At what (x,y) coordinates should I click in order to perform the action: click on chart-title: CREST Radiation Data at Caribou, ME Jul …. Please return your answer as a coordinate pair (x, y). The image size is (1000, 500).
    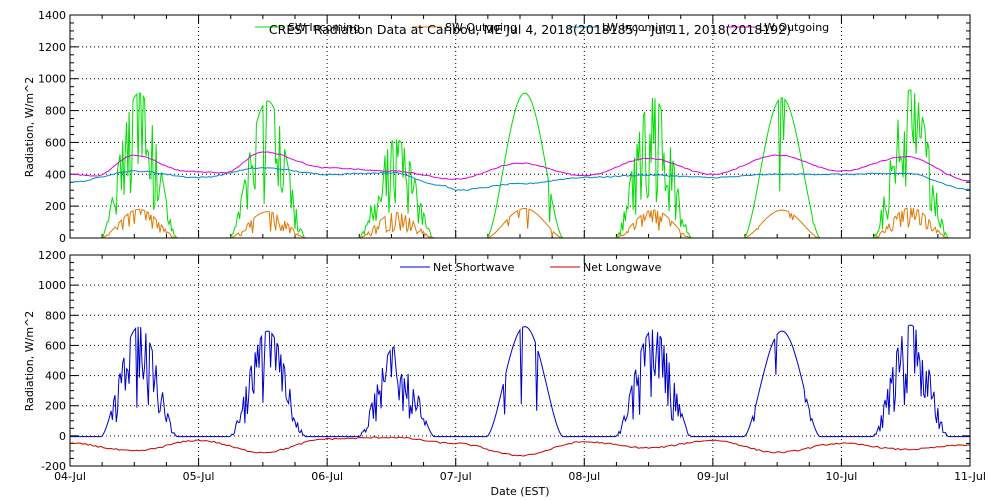
    Looking at the image, I should click on (530, 29).